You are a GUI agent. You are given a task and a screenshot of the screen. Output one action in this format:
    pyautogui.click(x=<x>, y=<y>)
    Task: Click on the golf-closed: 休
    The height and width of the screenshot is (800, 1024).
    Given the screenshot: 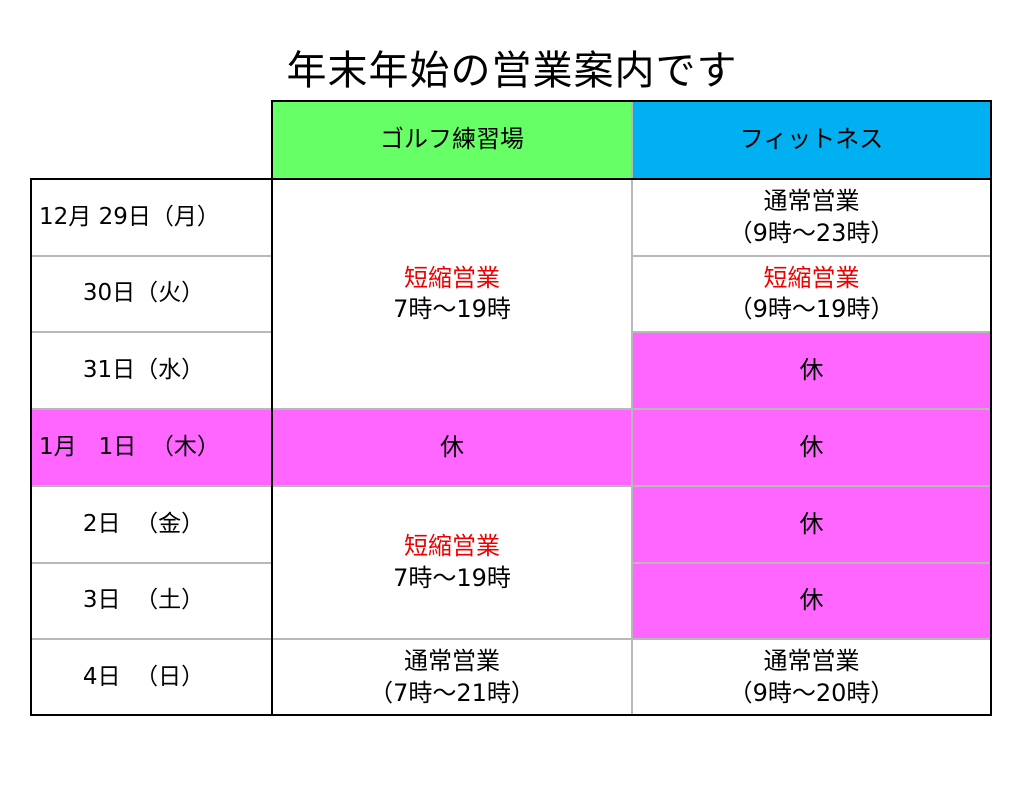 What is the action you would take?
    pyautogui.click(x=452, y=446)
    